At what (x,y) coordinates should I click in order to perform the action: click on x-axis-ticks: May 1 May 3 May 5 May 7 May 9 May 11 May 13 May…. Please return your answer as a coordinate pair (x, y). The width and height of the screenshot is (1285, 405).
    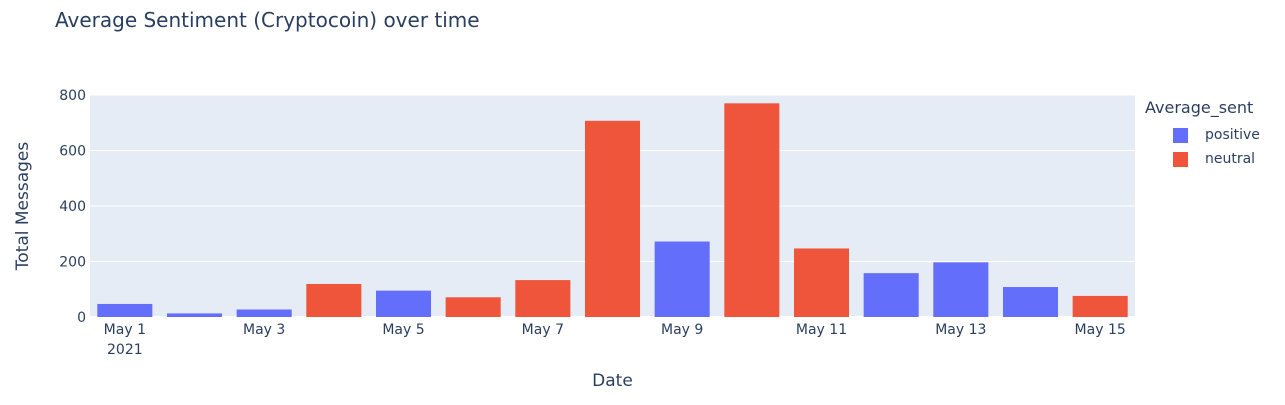
    Looking at the image, I should click on (615, 340).